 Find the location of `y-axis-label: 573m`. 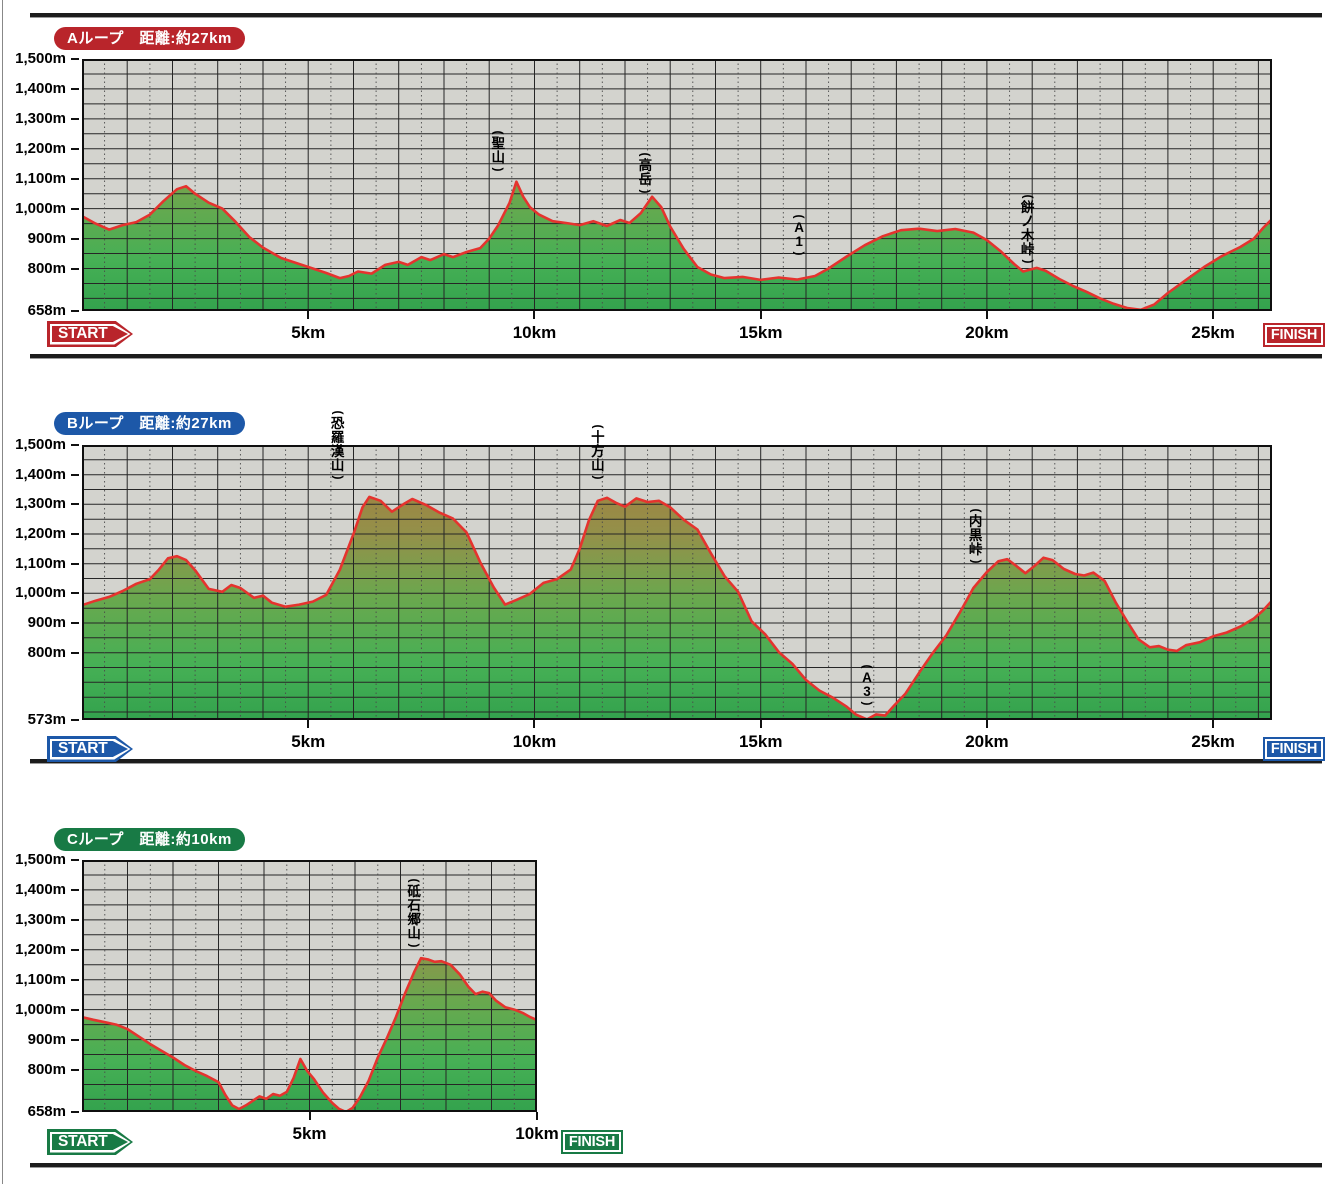

y-axis-label: 573m is located at coordinates (46, 719).